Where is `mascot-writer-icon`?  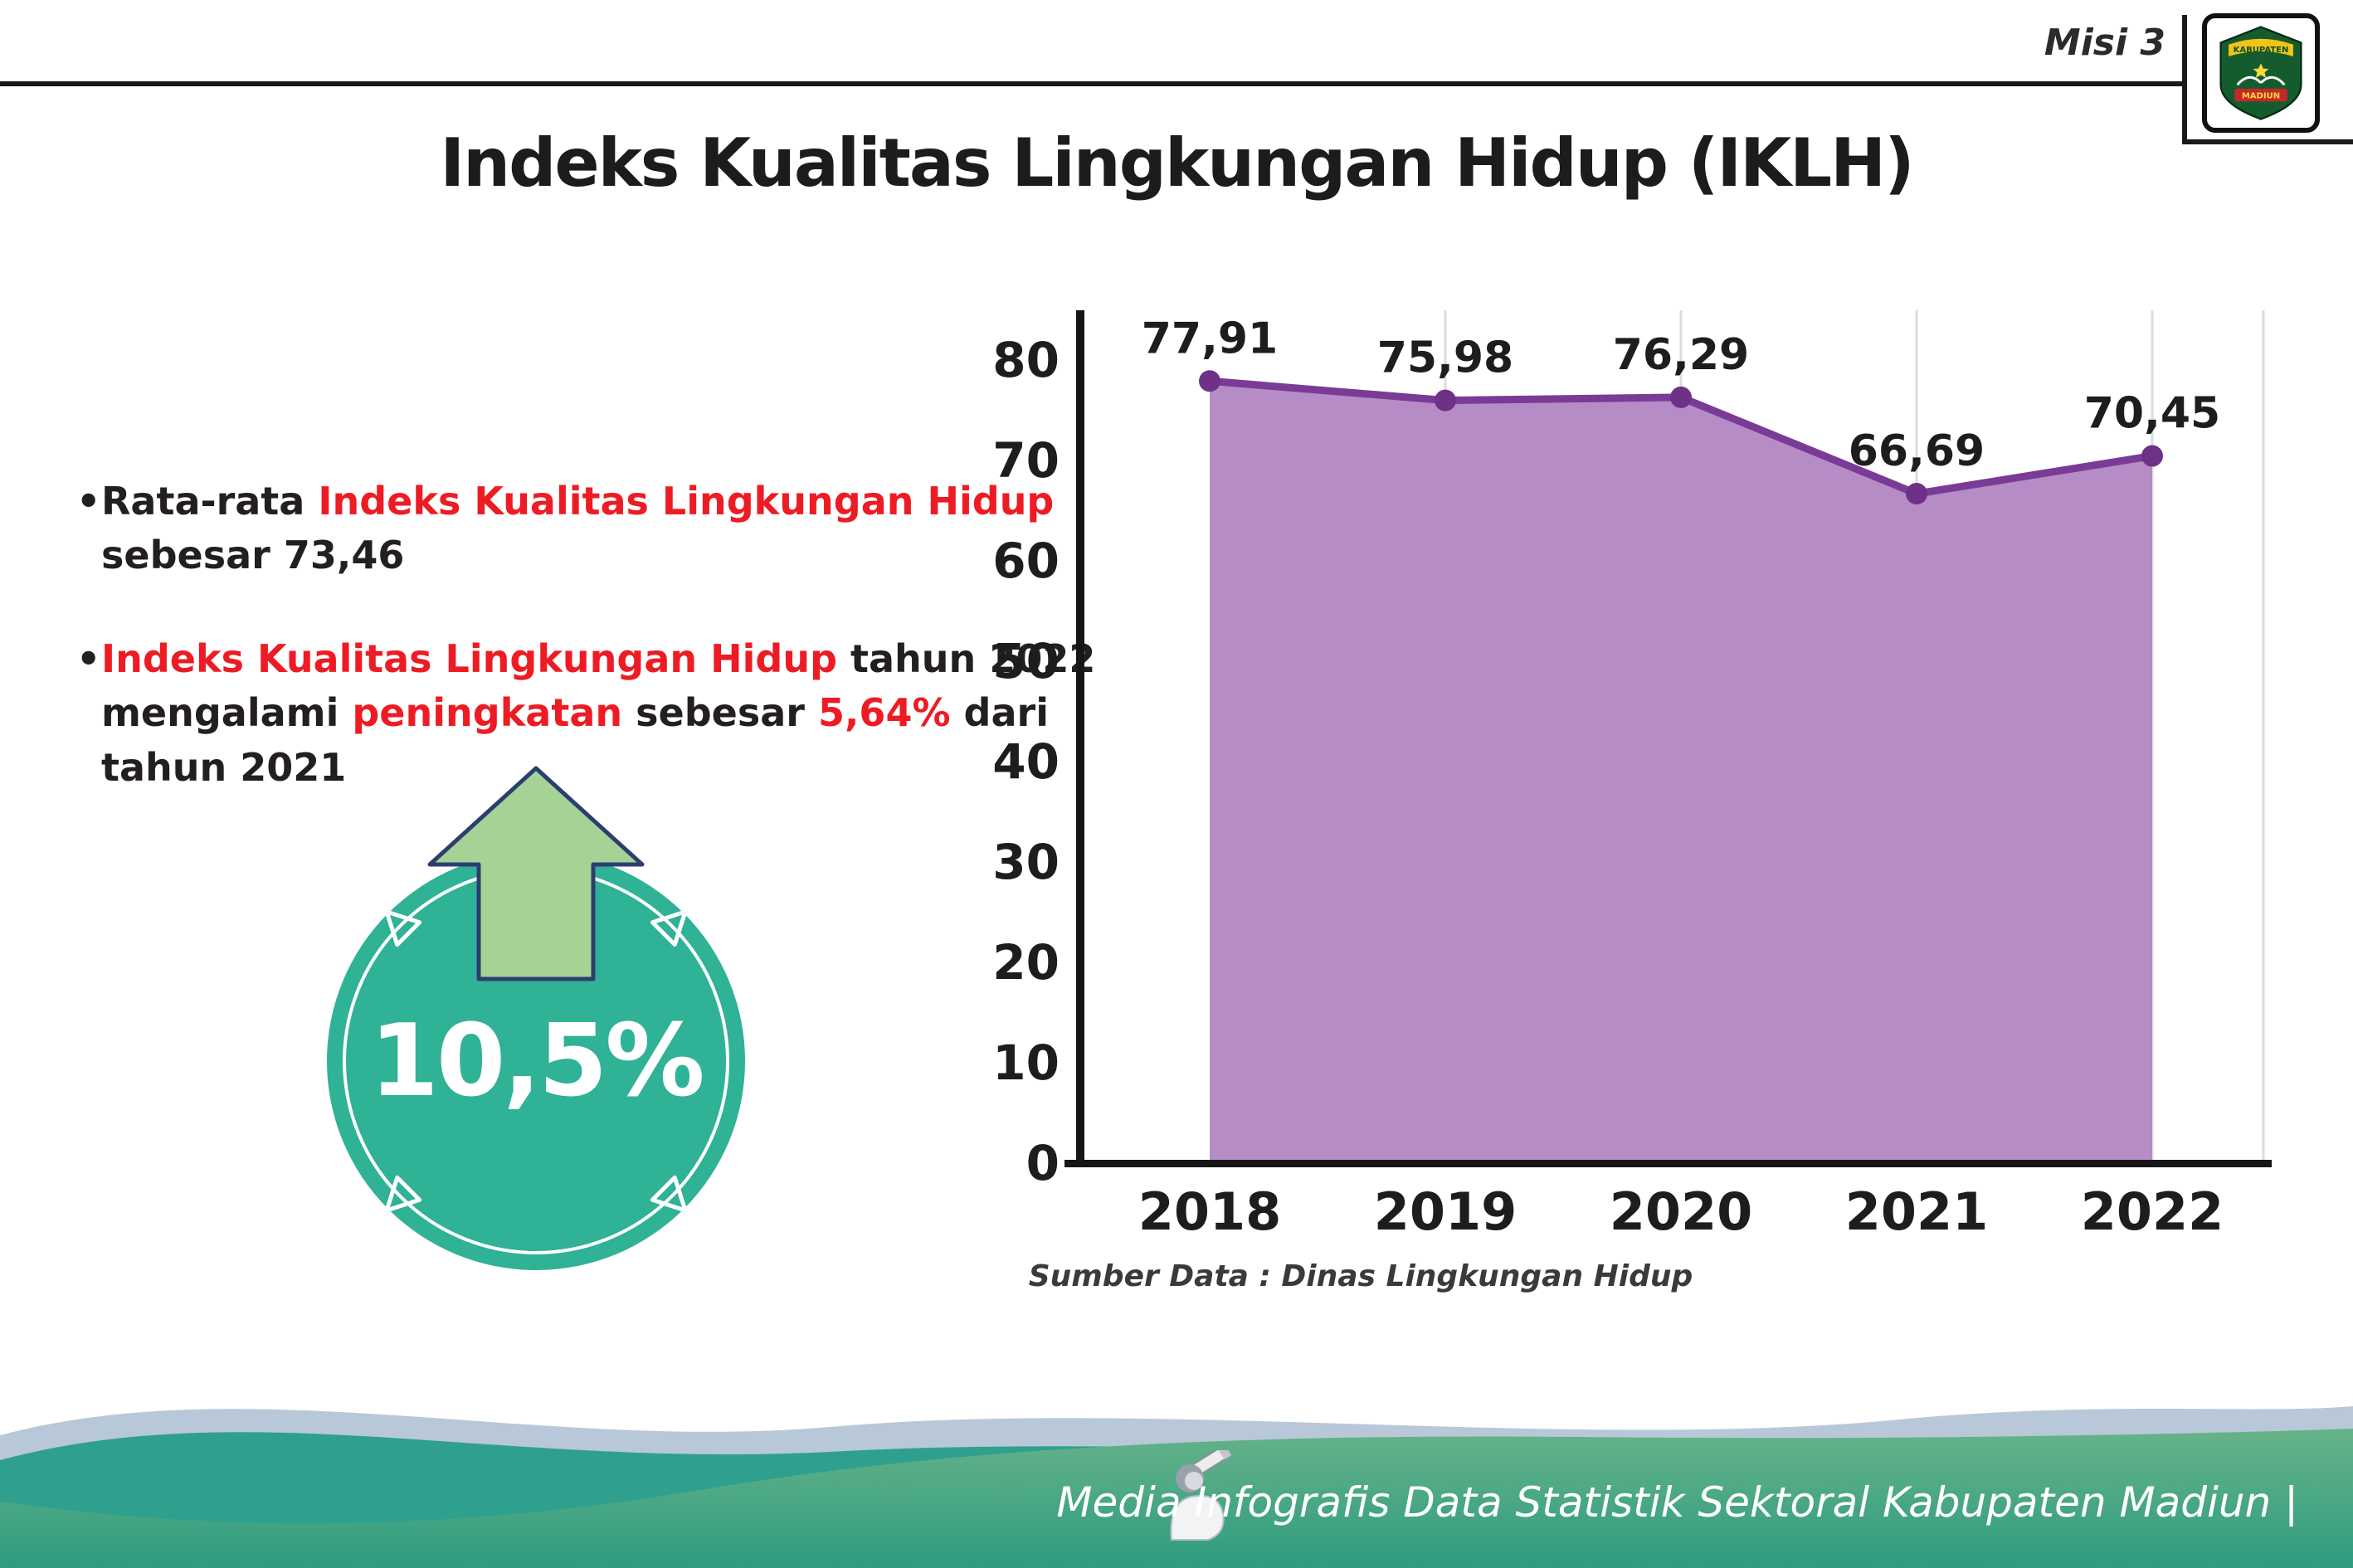 mascot-writer-icon is located at coordinates (1201, 1495).